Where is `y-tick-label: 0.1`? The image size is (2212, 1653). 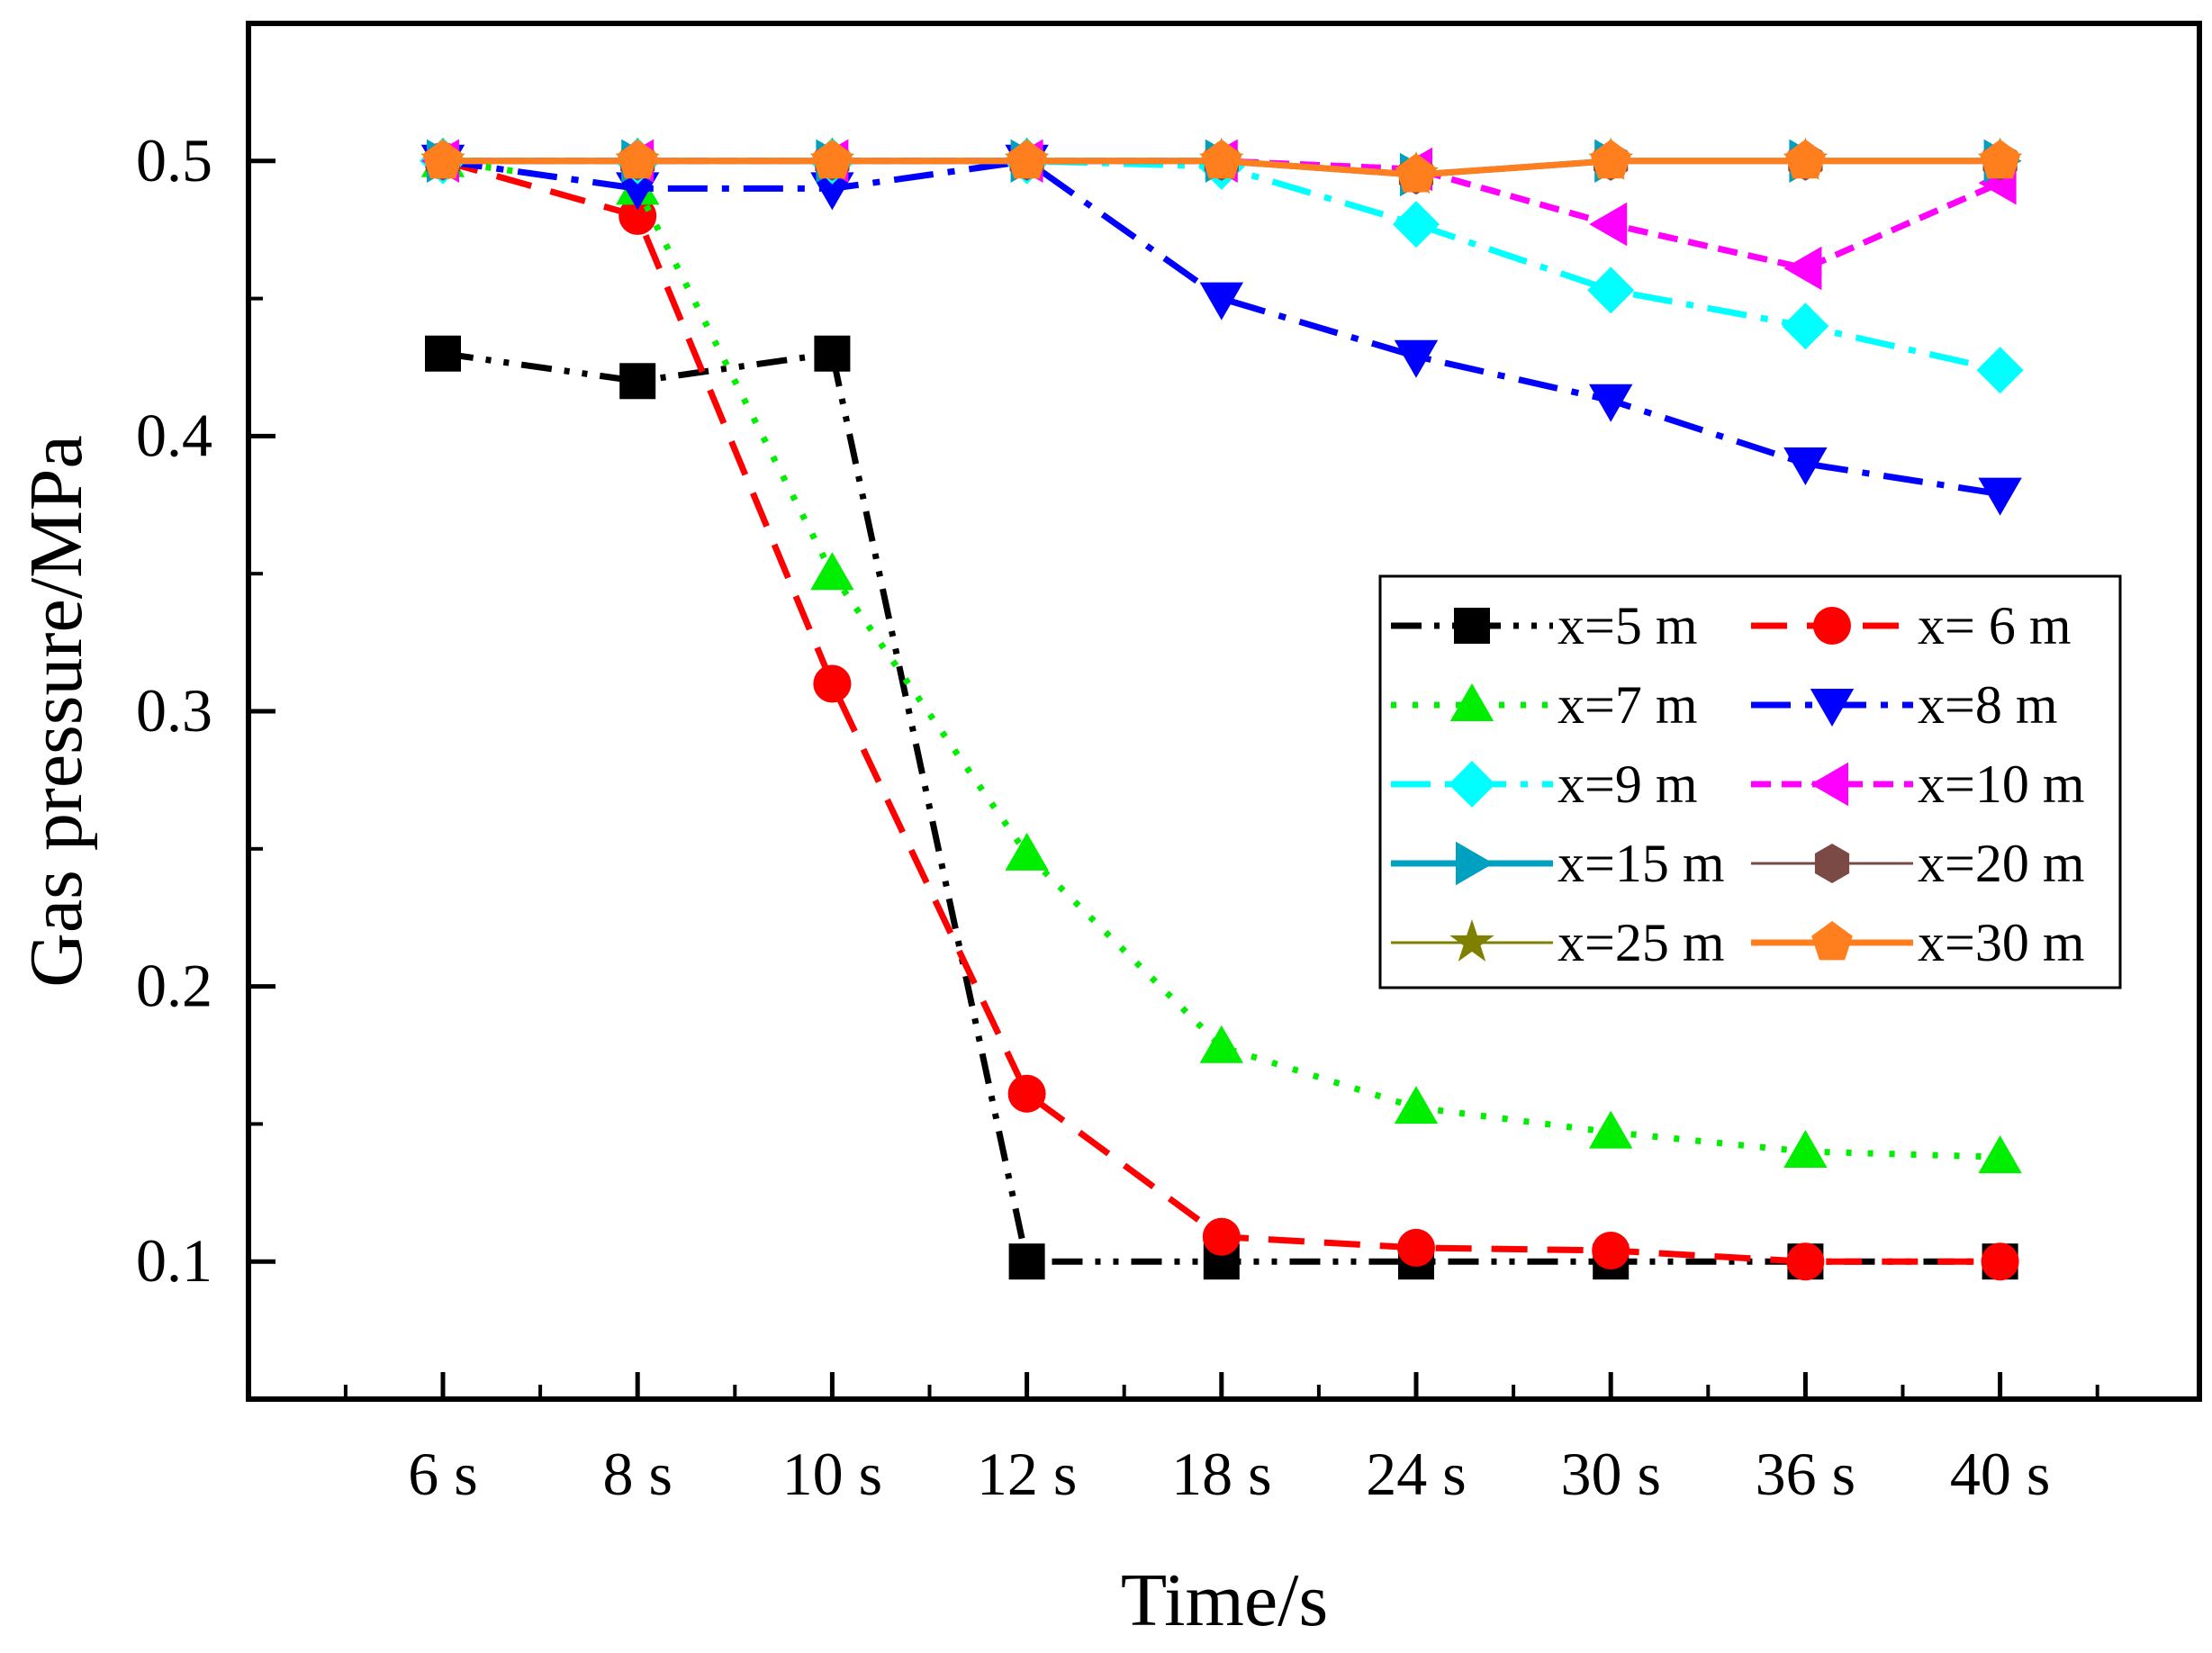 y-tick-label: 0.1 is located at coordinates (174, 1260).